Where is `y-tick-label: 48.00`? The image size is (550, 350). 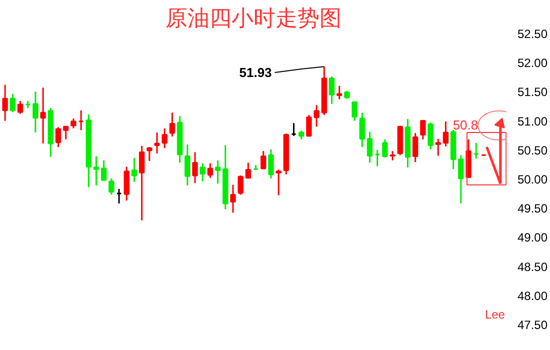 y-tick-label: 48.00 is located at coordinates (533, 295).